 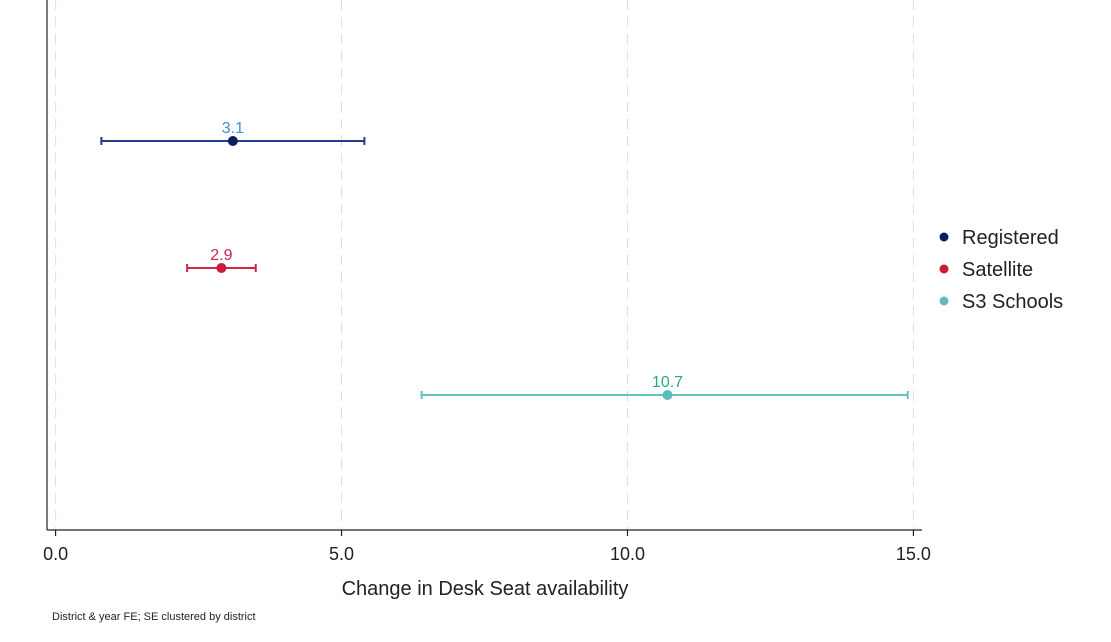 I want to click on legend-label-satellite: Satellite, so click(x=997, y=270).